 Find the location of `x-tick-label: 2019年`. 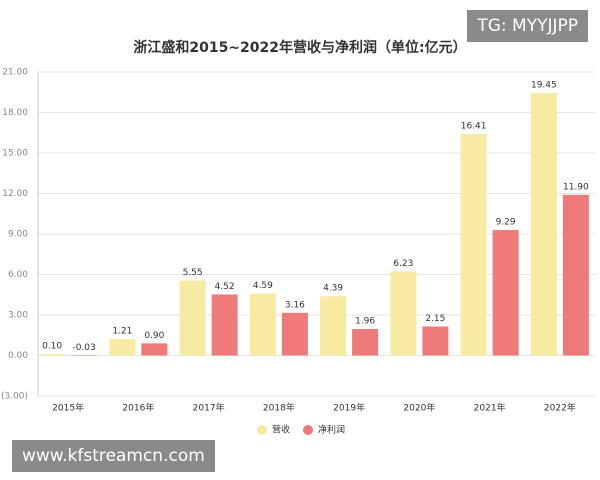

x-tick-label: 2019年 is located at coordinates (349, 408).